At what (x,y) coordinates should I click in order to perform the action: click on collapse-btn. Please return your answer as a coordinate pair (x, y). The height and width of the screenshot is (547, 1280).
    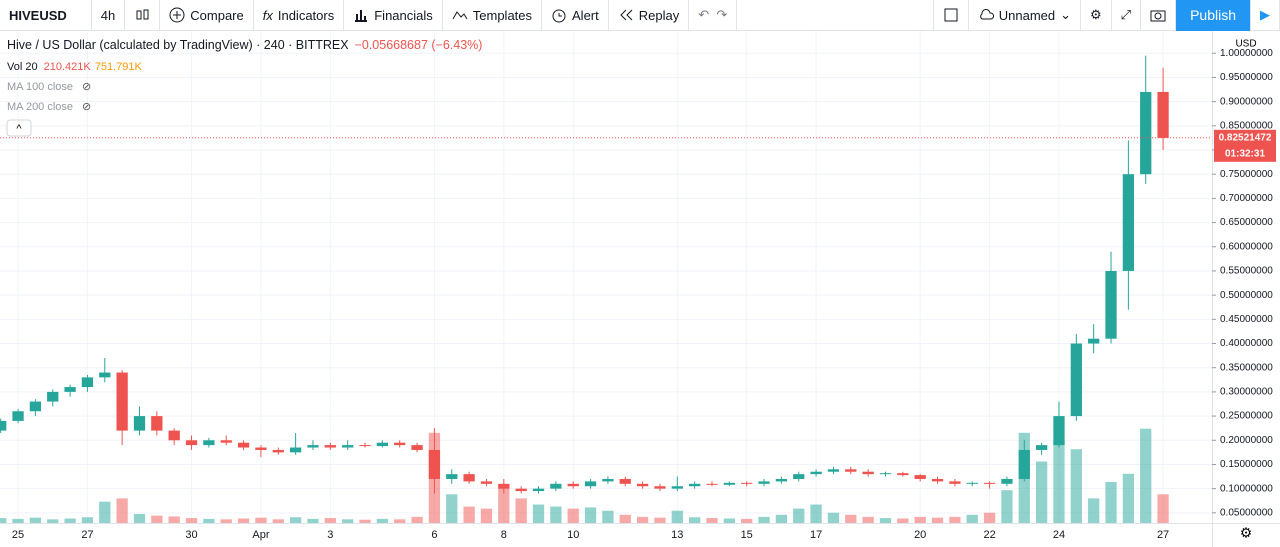
    Looking at the image, I should click on (19, 128).